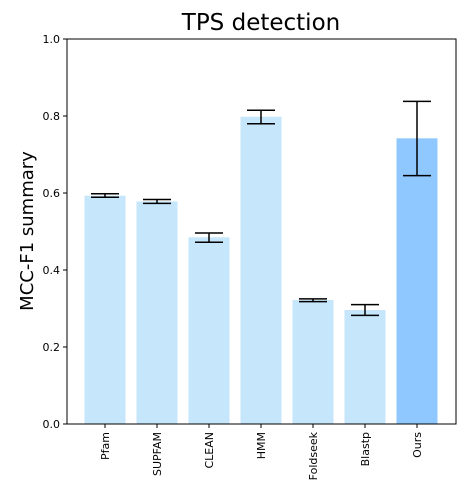 The height and width of the screenshot is (504, 464). What do you see at coordinates (365, 367) in the screenshot?
I see `bar-blastp` at bounding box center [365, 367].